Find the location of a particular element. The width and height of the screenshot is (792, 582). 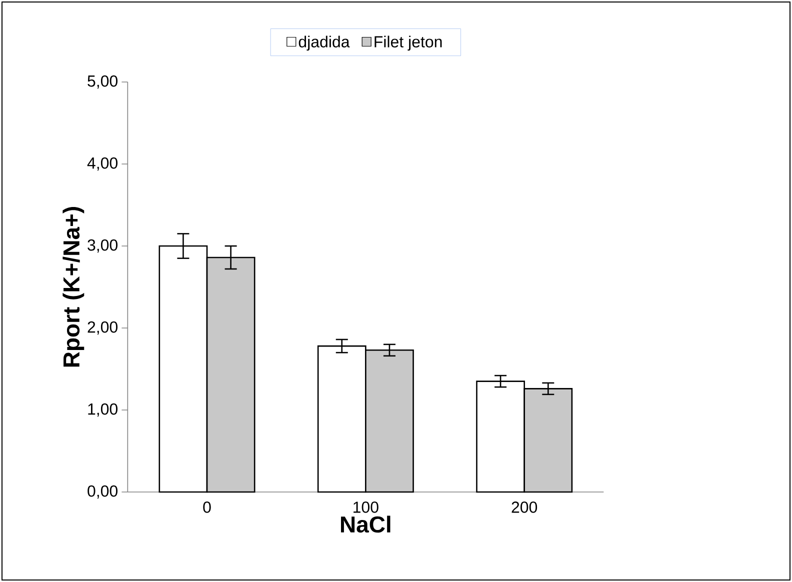

x-axis-title: NaCl is located at coordinates (365, 524).